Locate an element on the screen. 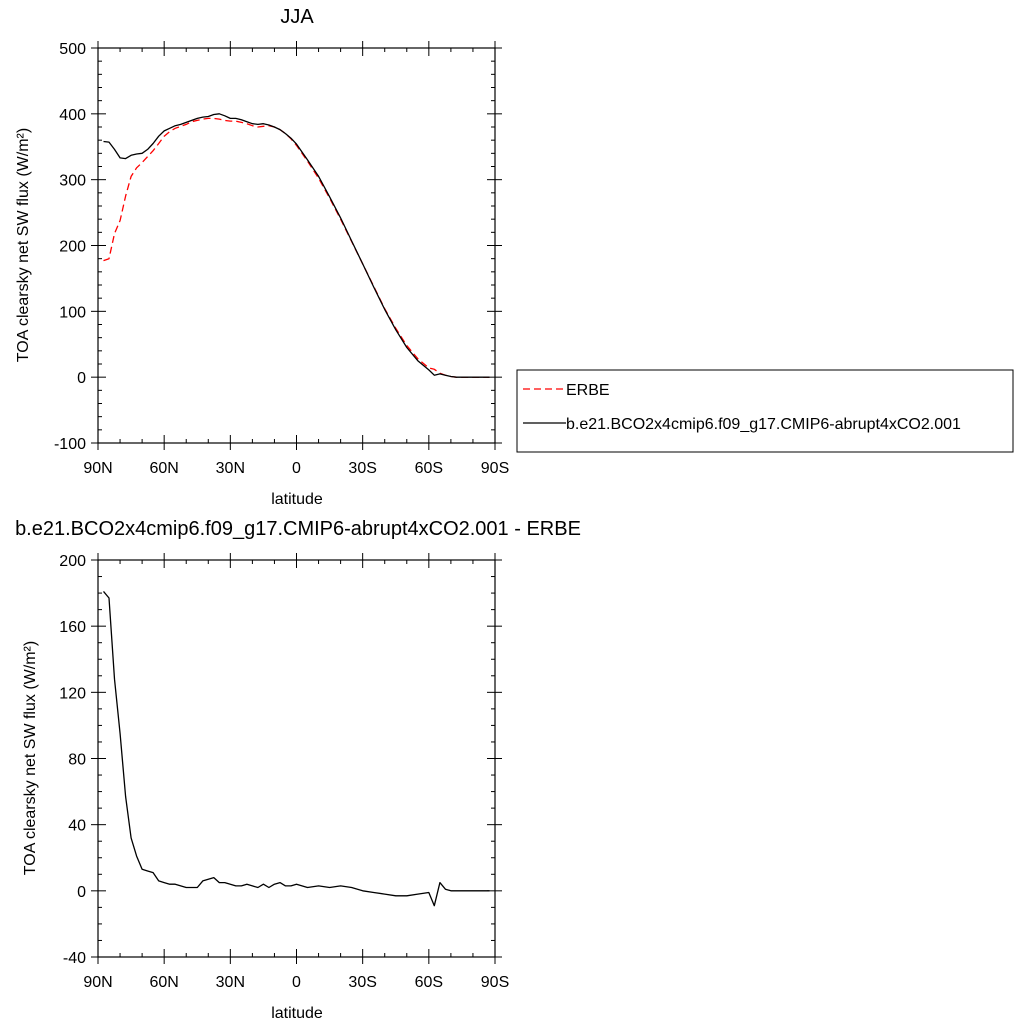 The width and height of the screenshot is (1024, 1024). y-tick-label: 400 is located at coordinates (72, 115).